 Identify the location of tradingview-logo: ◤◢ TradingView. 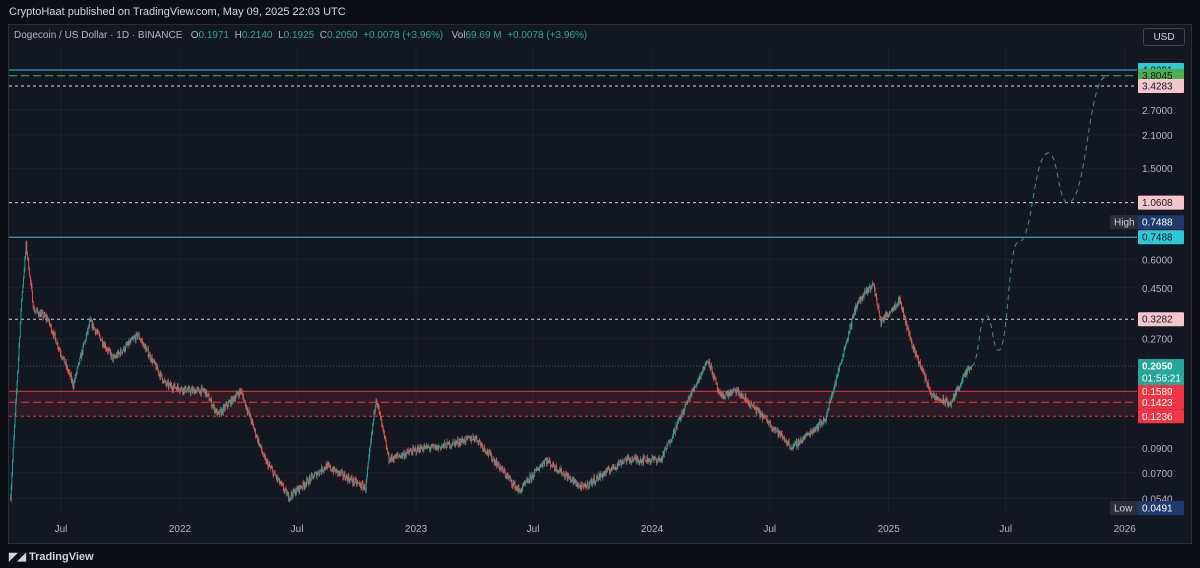
(51, 556).